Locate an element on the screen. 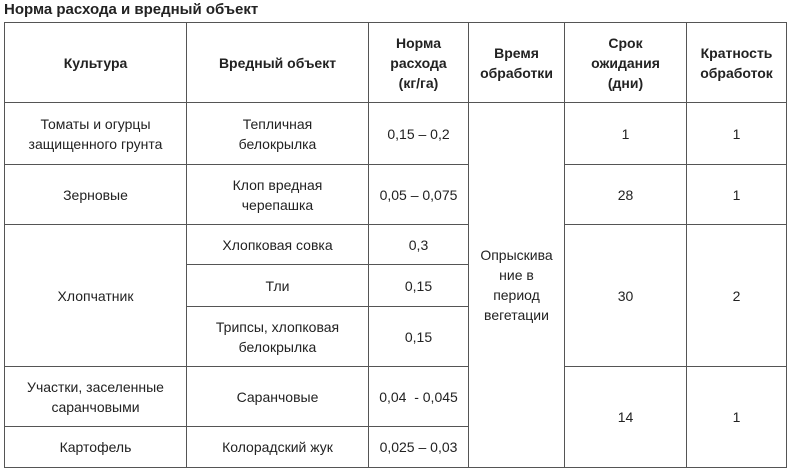  table-row: Трипсы, хлопковая белокрылка 0,15 is located at coordinates (396, 336).